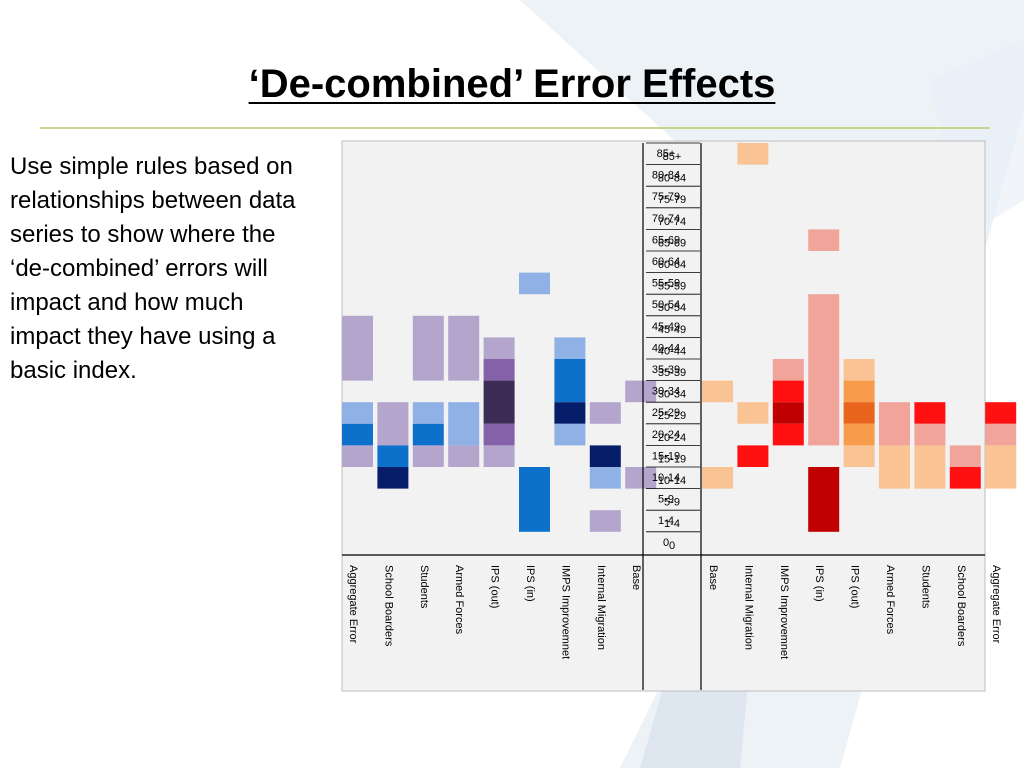 The width and height of the screenshot is (1024, 768). What do you see at coordinates (672, 524) in the screenshot?
I see `age-label-right: 1-4` at bounding box center [672, 524].